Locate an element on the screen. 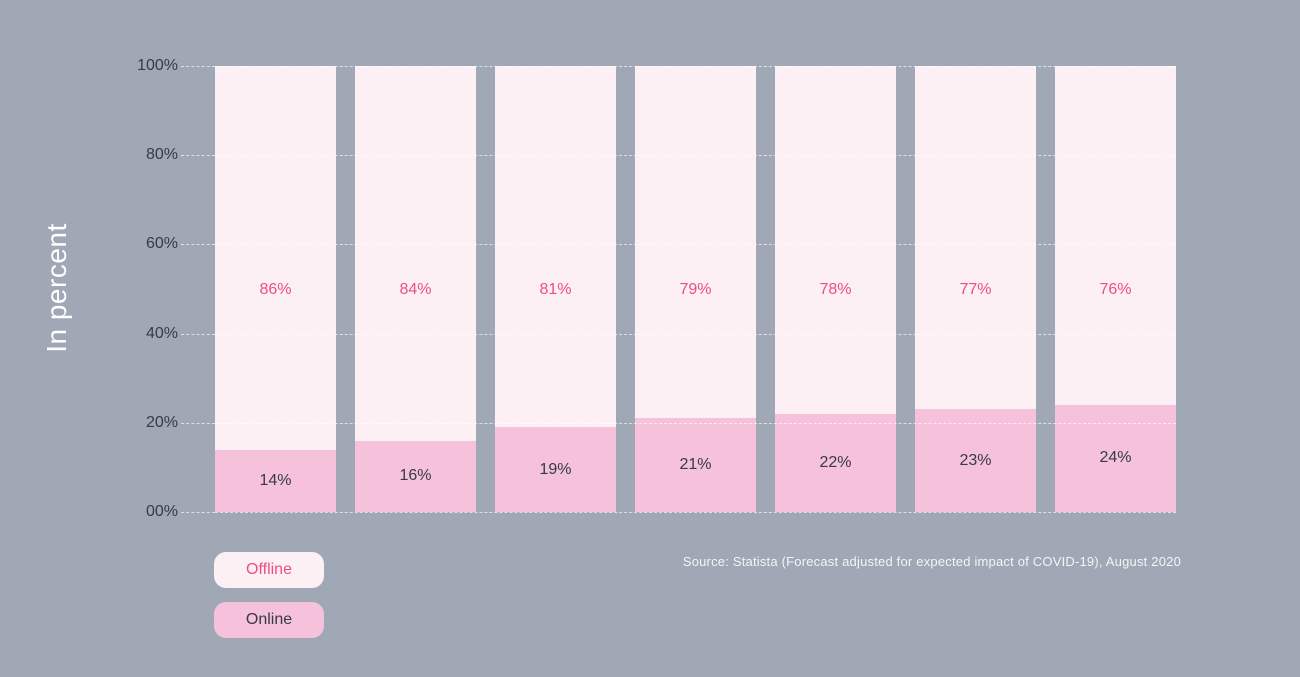 The height and width of the screenshot is (677, 1300). online-value-label: 14% is located at coordinates (275, 480).